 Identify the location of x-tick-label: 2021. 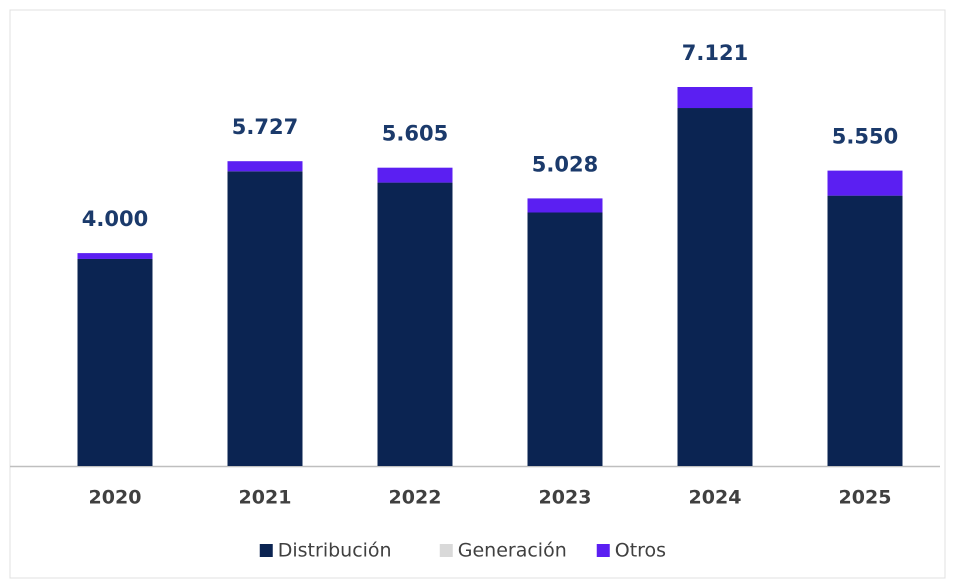
(265, 498).